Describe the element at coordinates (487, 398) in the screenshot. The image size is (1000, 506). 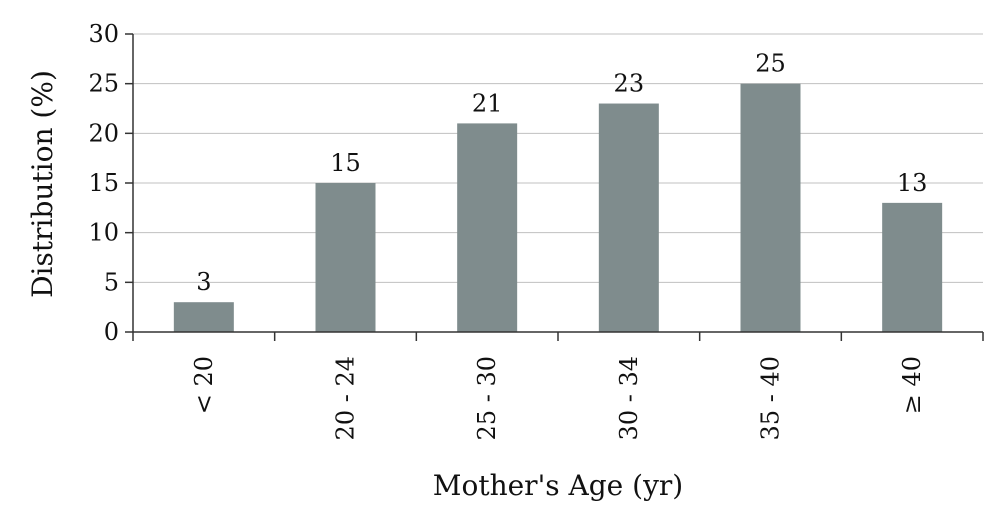
I see `category-label: 25 - 30` at that location.